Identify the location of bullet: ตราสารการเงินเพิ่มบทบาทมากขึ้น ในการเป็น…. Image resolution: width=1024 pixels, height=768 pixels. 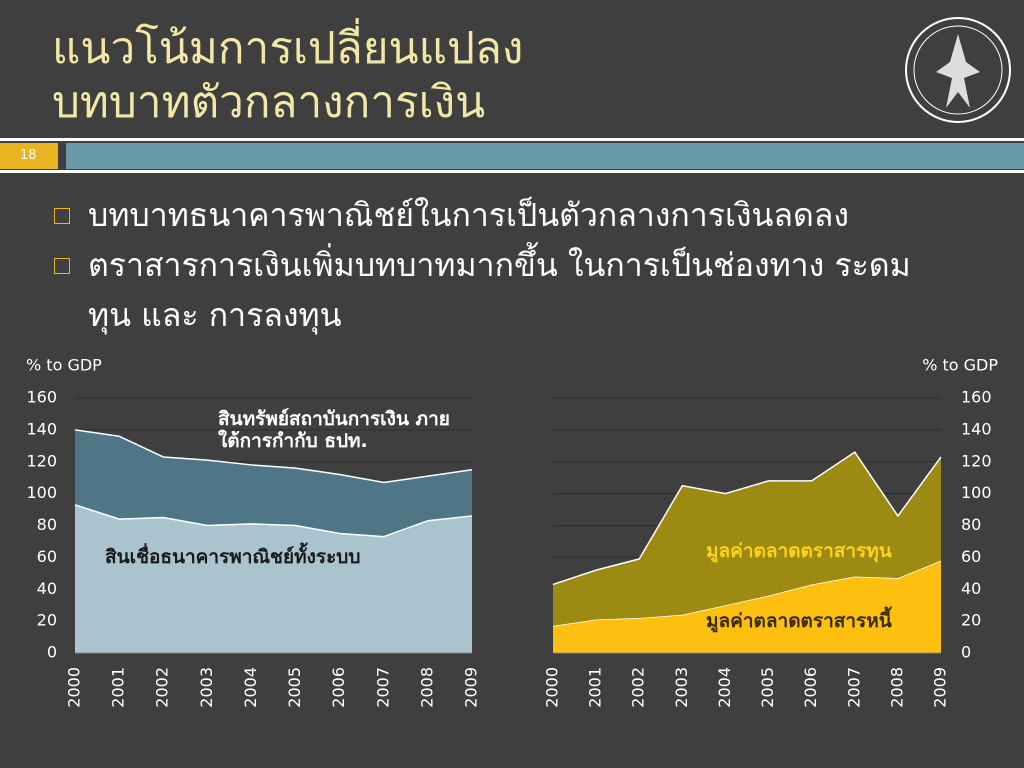
(490, 290).